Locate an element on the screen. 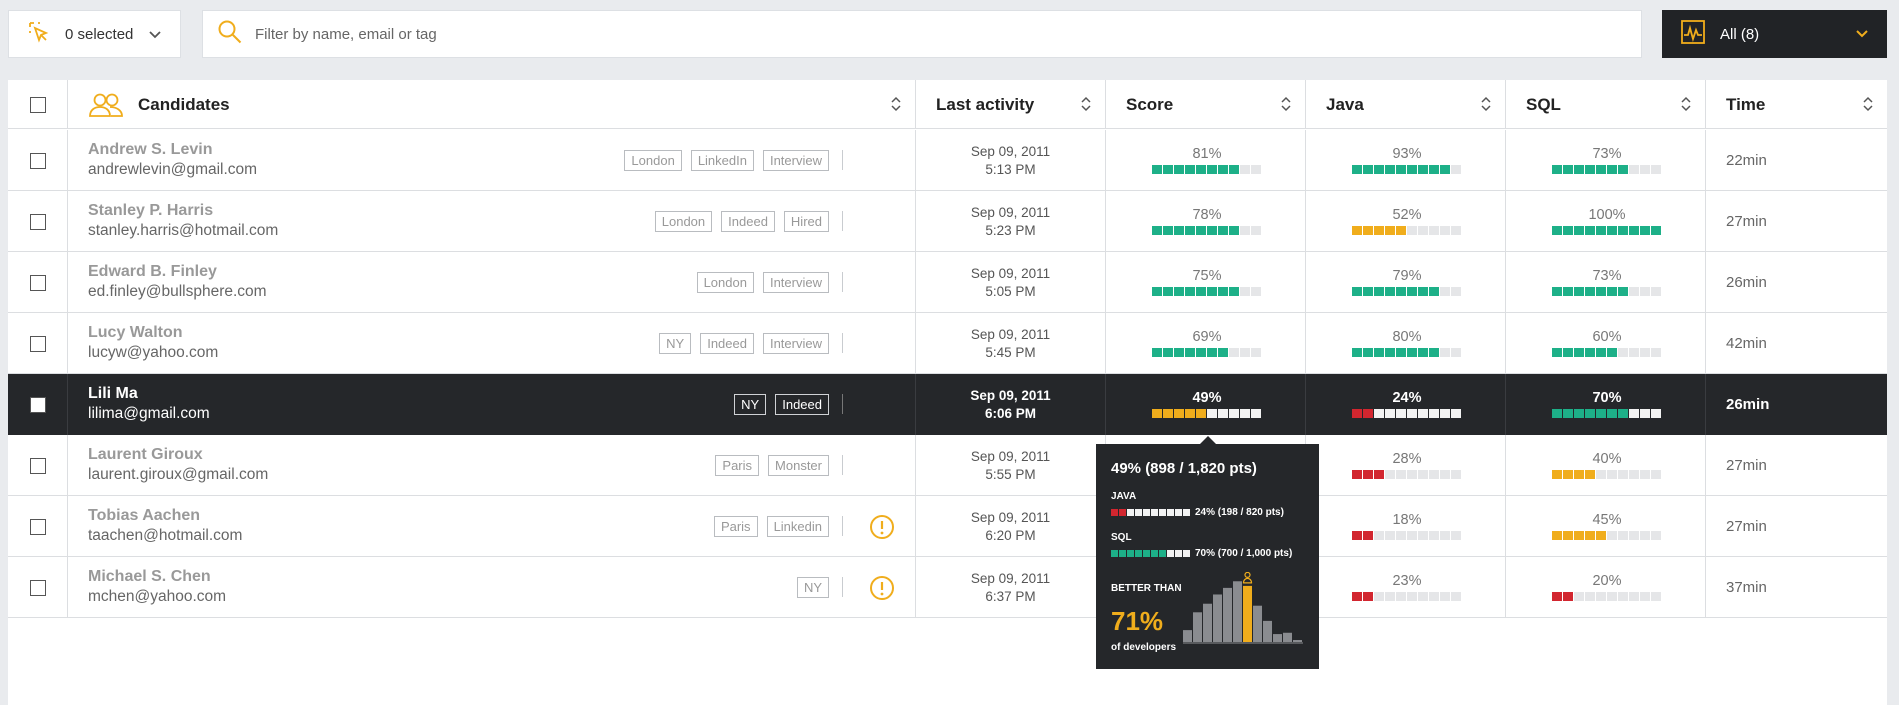 The width and height of the screenshot is (1899, 705). candidate-name: Stanley P. Harris is located at coordinates (151, 210).